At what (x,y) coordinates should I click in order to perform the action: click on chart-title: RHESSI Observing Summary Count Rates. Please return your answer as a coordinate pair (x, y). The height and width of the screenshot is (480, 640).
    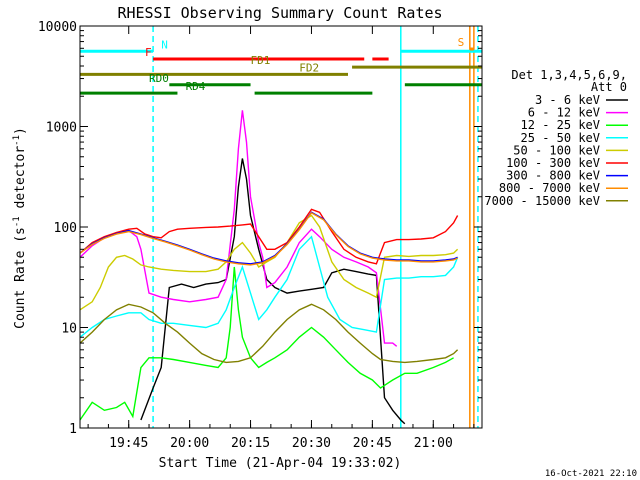
    Looking at the image, I should click on (279, 13).